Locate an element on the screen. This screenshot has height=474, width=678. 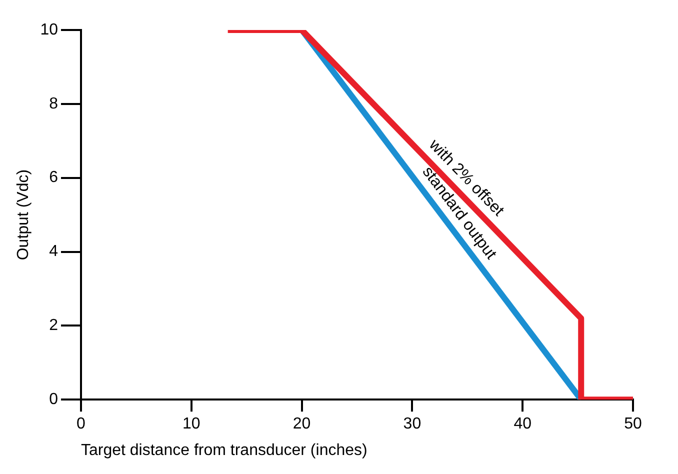
y-tick-label: 2 is located at coordinates (53, 325).